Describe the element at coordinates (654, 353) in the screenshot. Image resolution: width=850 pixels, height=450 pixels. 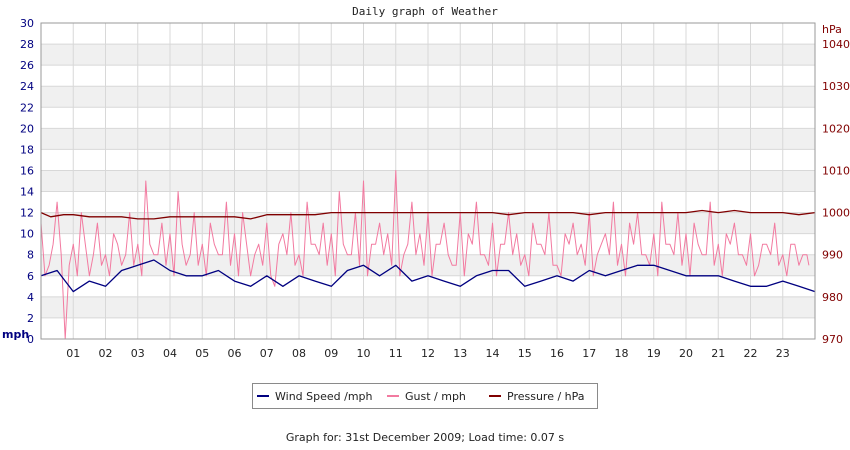
I see `x-tick-label: 19` at that location.